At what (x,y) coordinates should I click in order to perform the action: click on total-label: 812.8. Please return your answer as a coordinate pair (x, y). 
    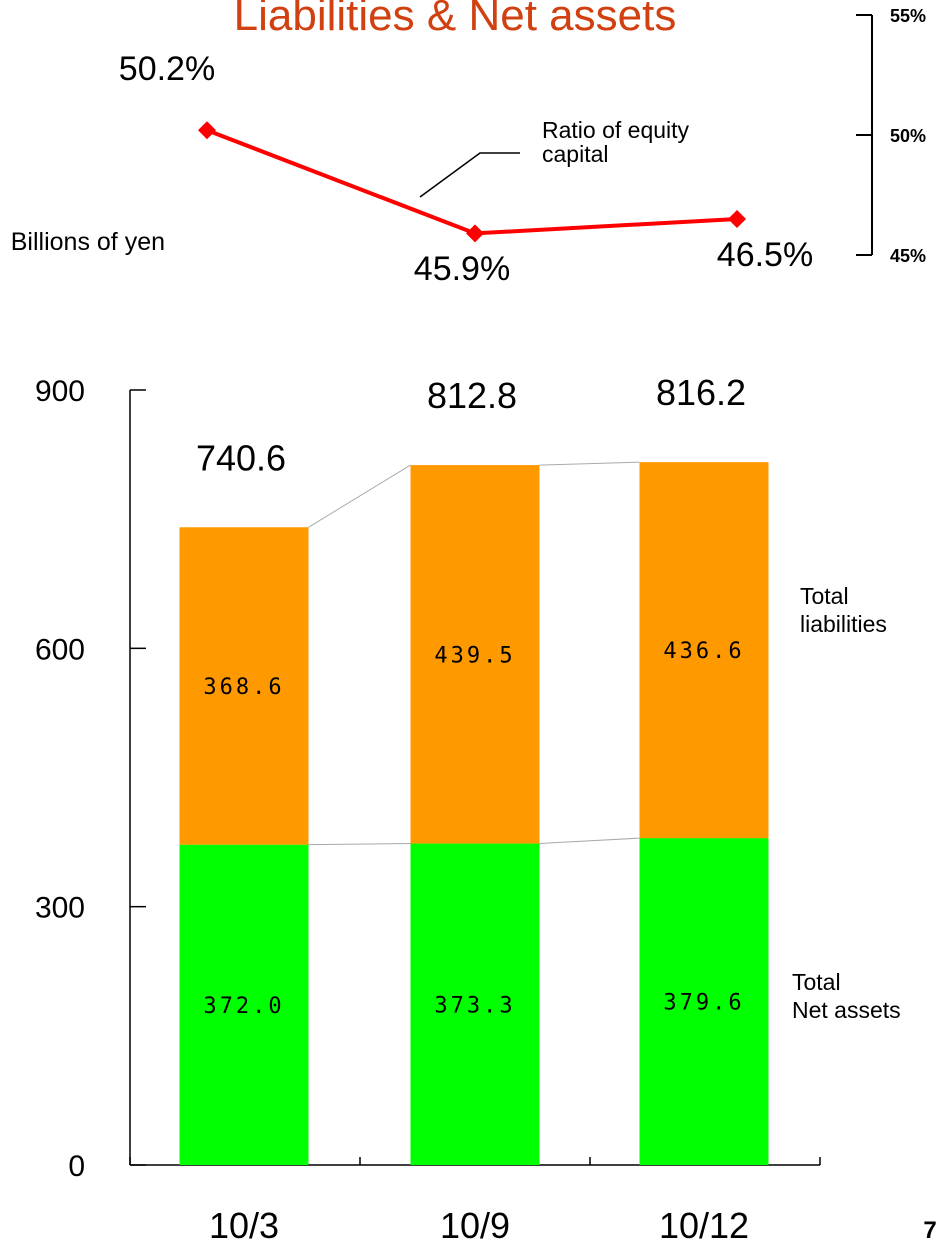
    Looking at the image, I should click on (472, 395).